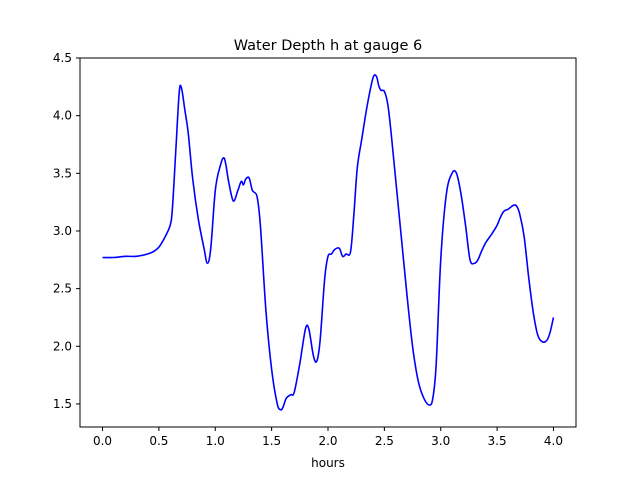 The width and height of the screenshot is (640, 480). I want to click on chart-title: Water Depth h at gauge 6, so click(328, 46).